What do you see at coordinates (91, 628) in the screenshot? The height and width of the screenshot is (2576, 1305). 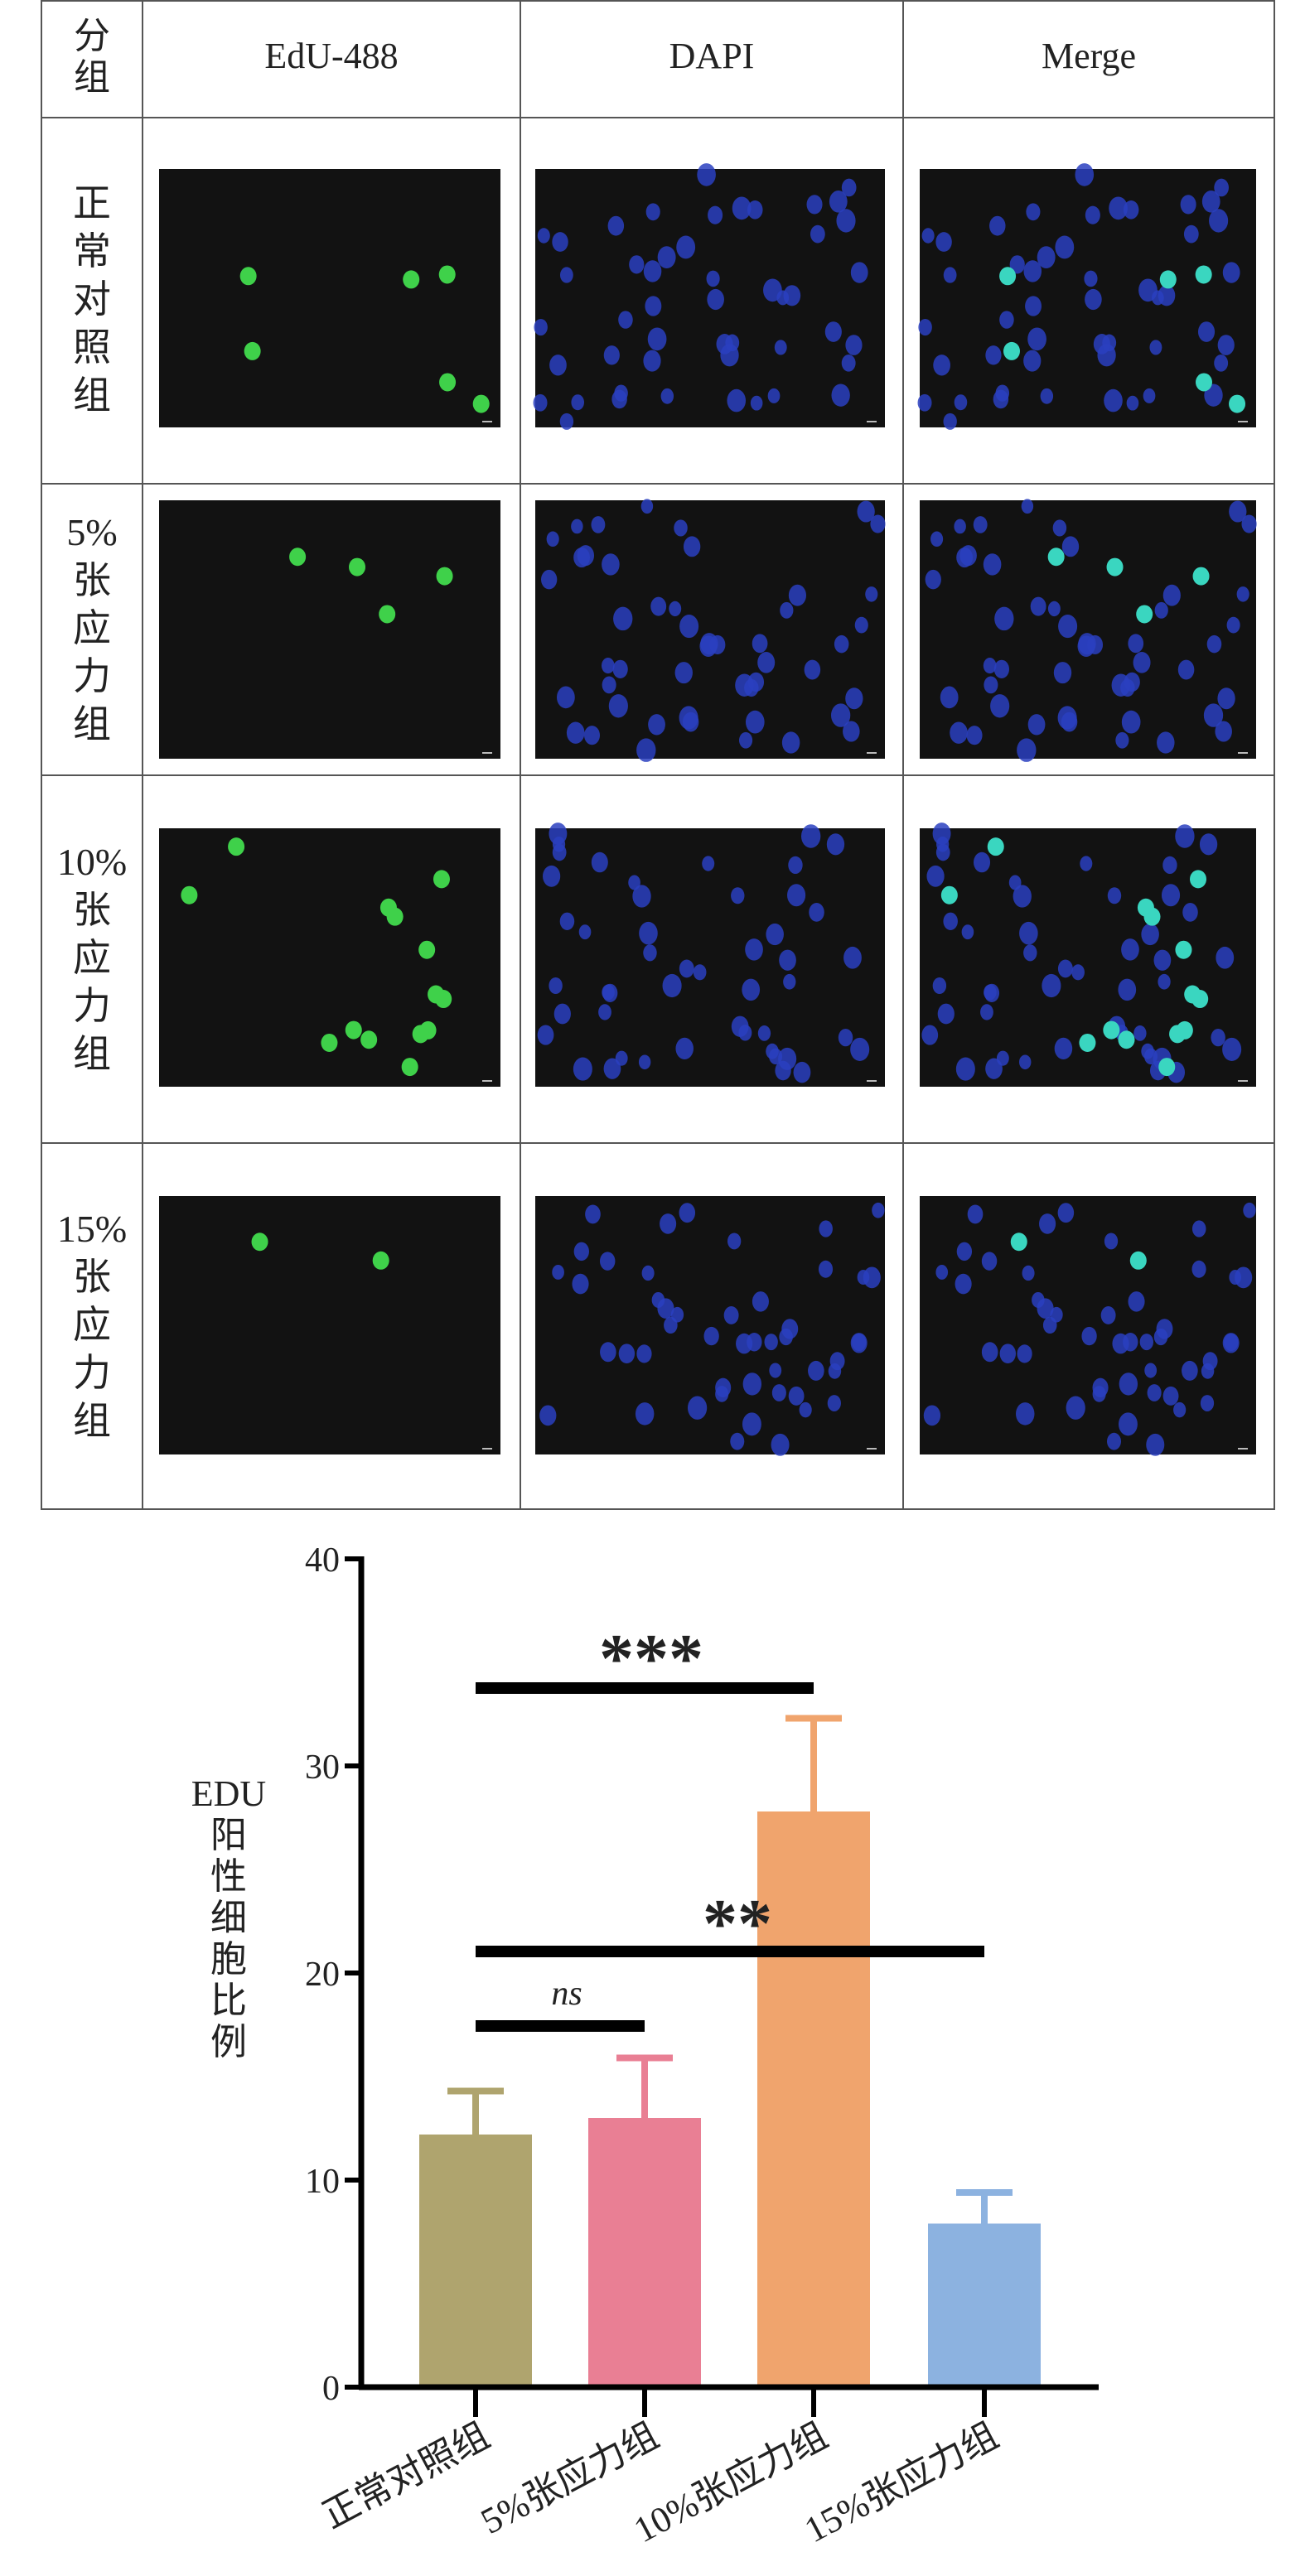 I see `row-label: 5%张应力组` at bounding box center [91, 628].